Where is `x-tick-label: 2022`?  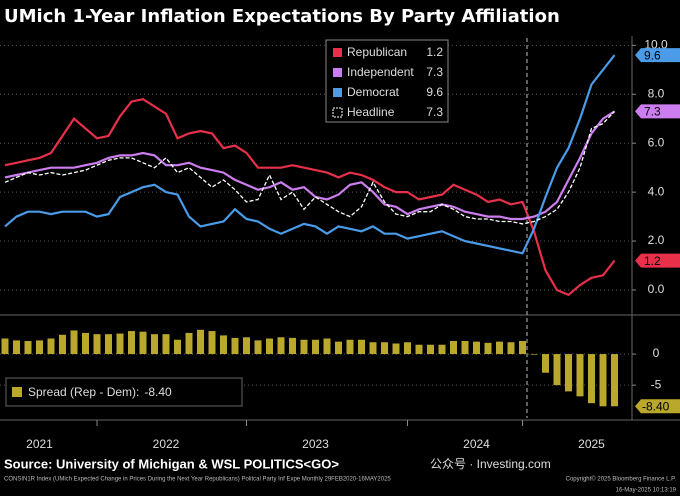
x-tick-label: 2022 is located at coordinates (166, 444).